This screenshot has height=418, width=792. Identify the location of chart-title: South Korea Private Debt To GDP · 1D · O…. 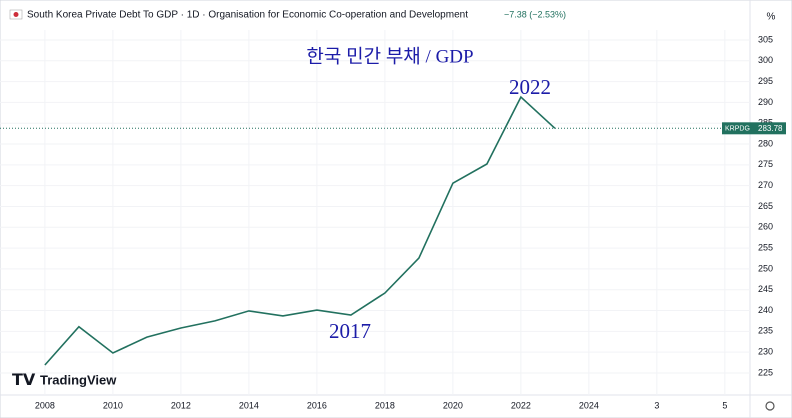
(247, 15).